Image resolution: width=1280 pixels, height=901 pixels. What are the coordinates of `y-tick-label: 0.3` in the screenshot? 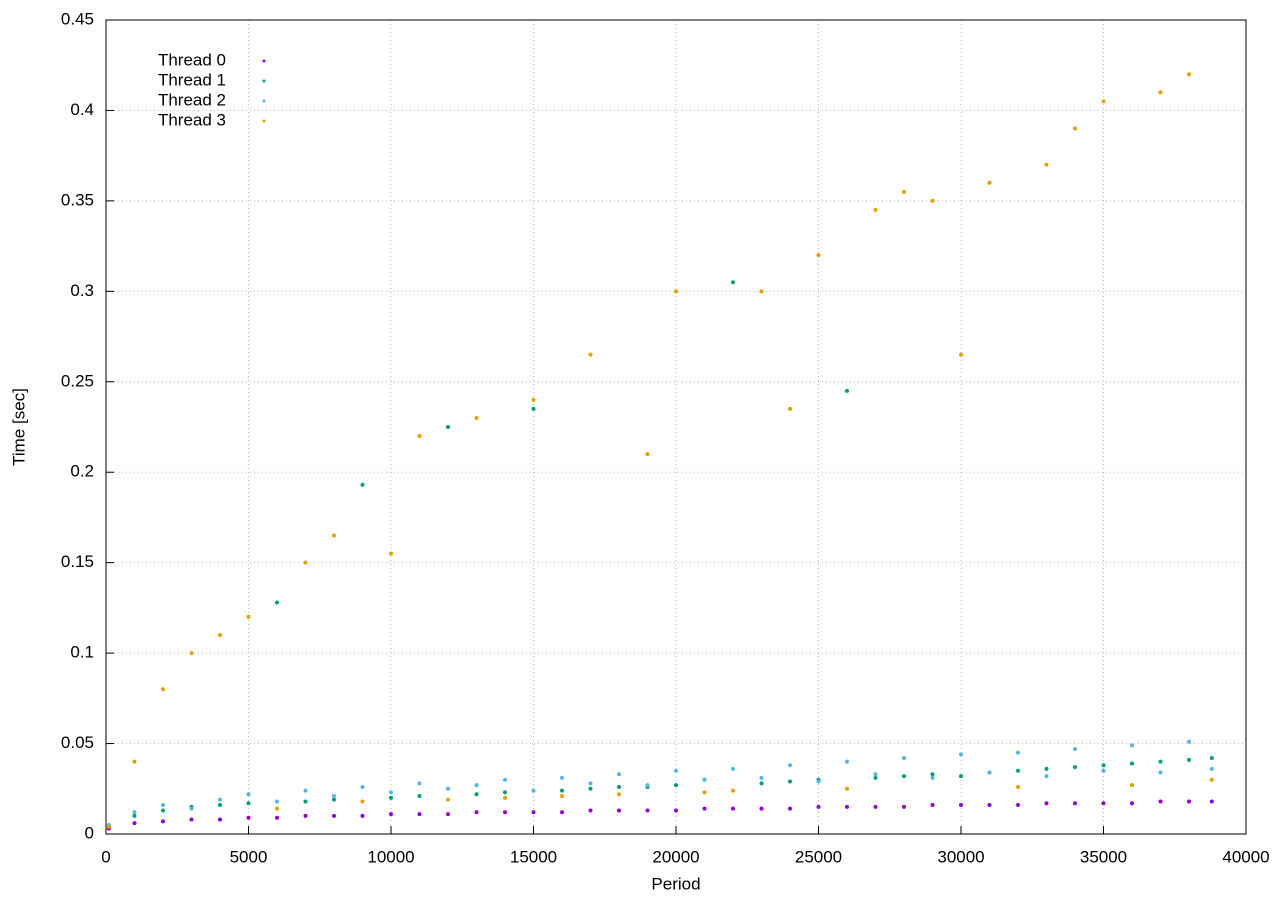 It's located at (82, 290).